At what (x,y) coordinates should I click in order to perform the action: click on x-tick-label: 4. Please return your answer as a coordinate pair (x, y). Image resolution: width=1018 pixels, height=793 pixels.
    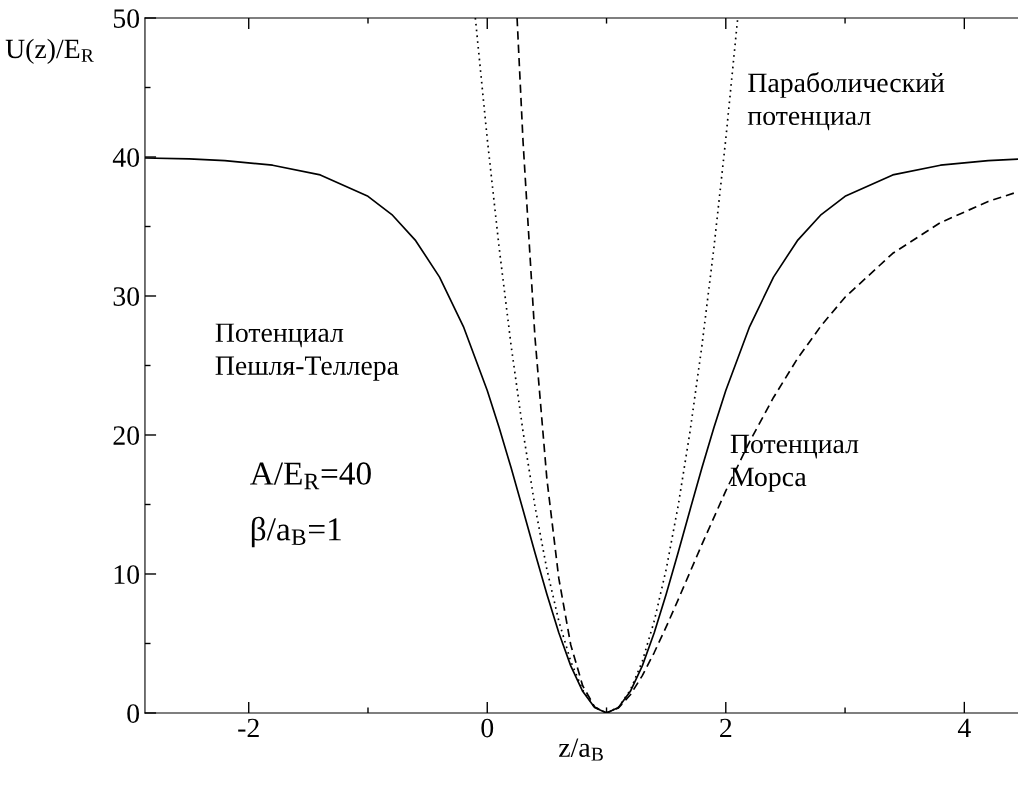
    Looking at the image, I should click on (964, 728).